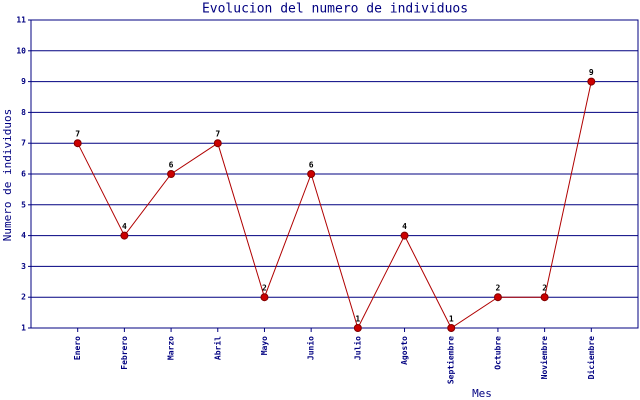 The width and height of the screenshot is (640, 400). Describe the element at coordinates (23, 204) in the screenshot. I see `y-tick-label: 5` at that location.